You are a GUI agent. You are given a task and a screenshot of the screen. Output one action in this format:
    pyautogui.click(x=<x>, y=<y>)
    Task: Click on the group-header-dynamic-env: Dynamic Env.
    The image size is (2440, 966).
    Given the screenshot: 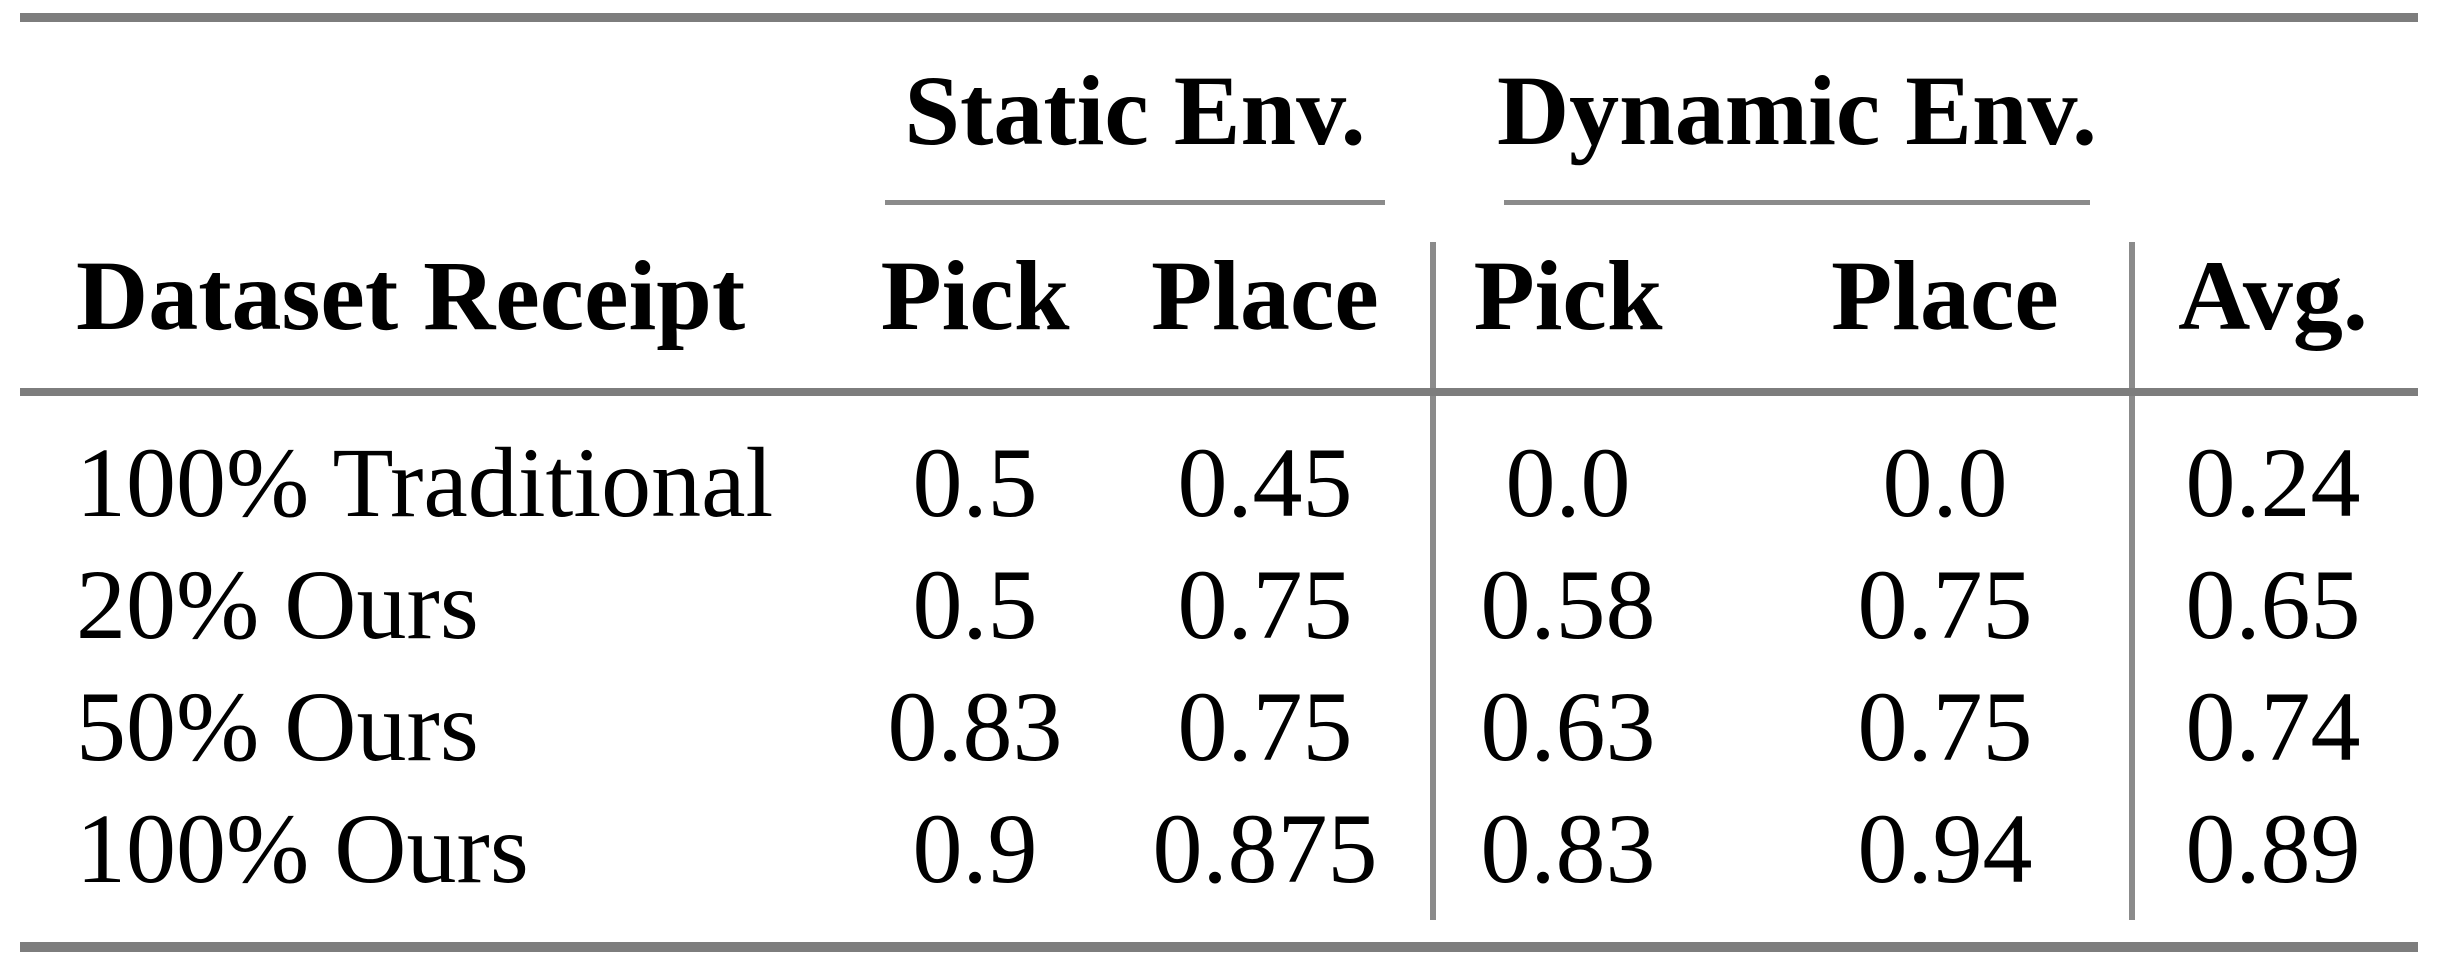 What is the action you would take?
    pyautogui.click(x=1797, y=110)
    